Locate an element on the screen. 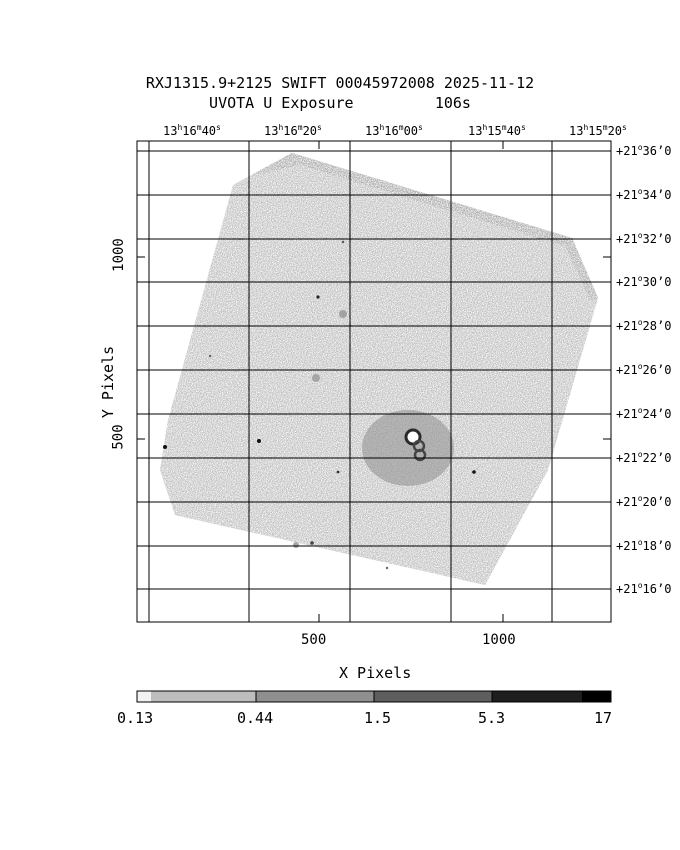  colorbar-label-0: 0.13 is located at coordinates (135, 718).